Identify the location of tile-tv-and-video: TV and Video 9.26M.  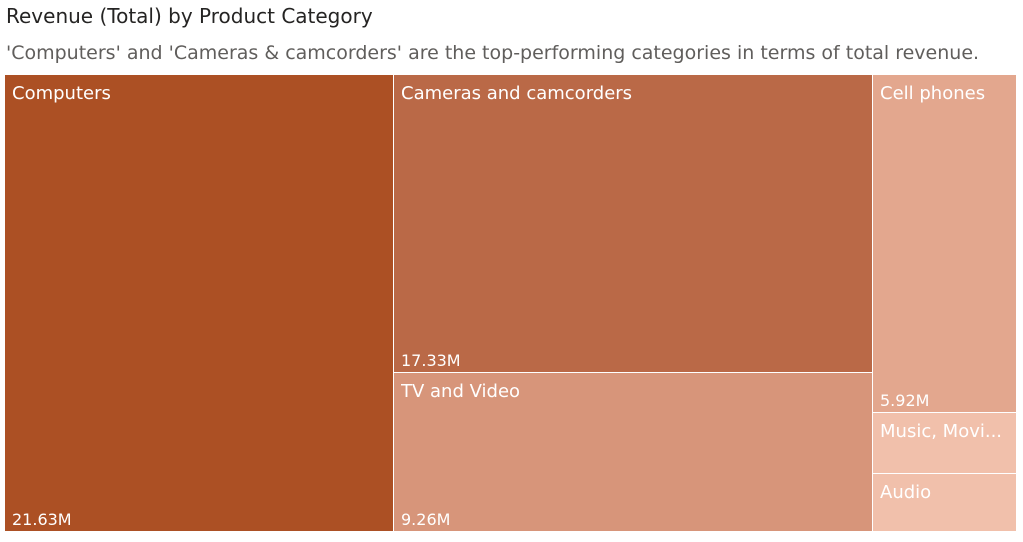
(633, 452).